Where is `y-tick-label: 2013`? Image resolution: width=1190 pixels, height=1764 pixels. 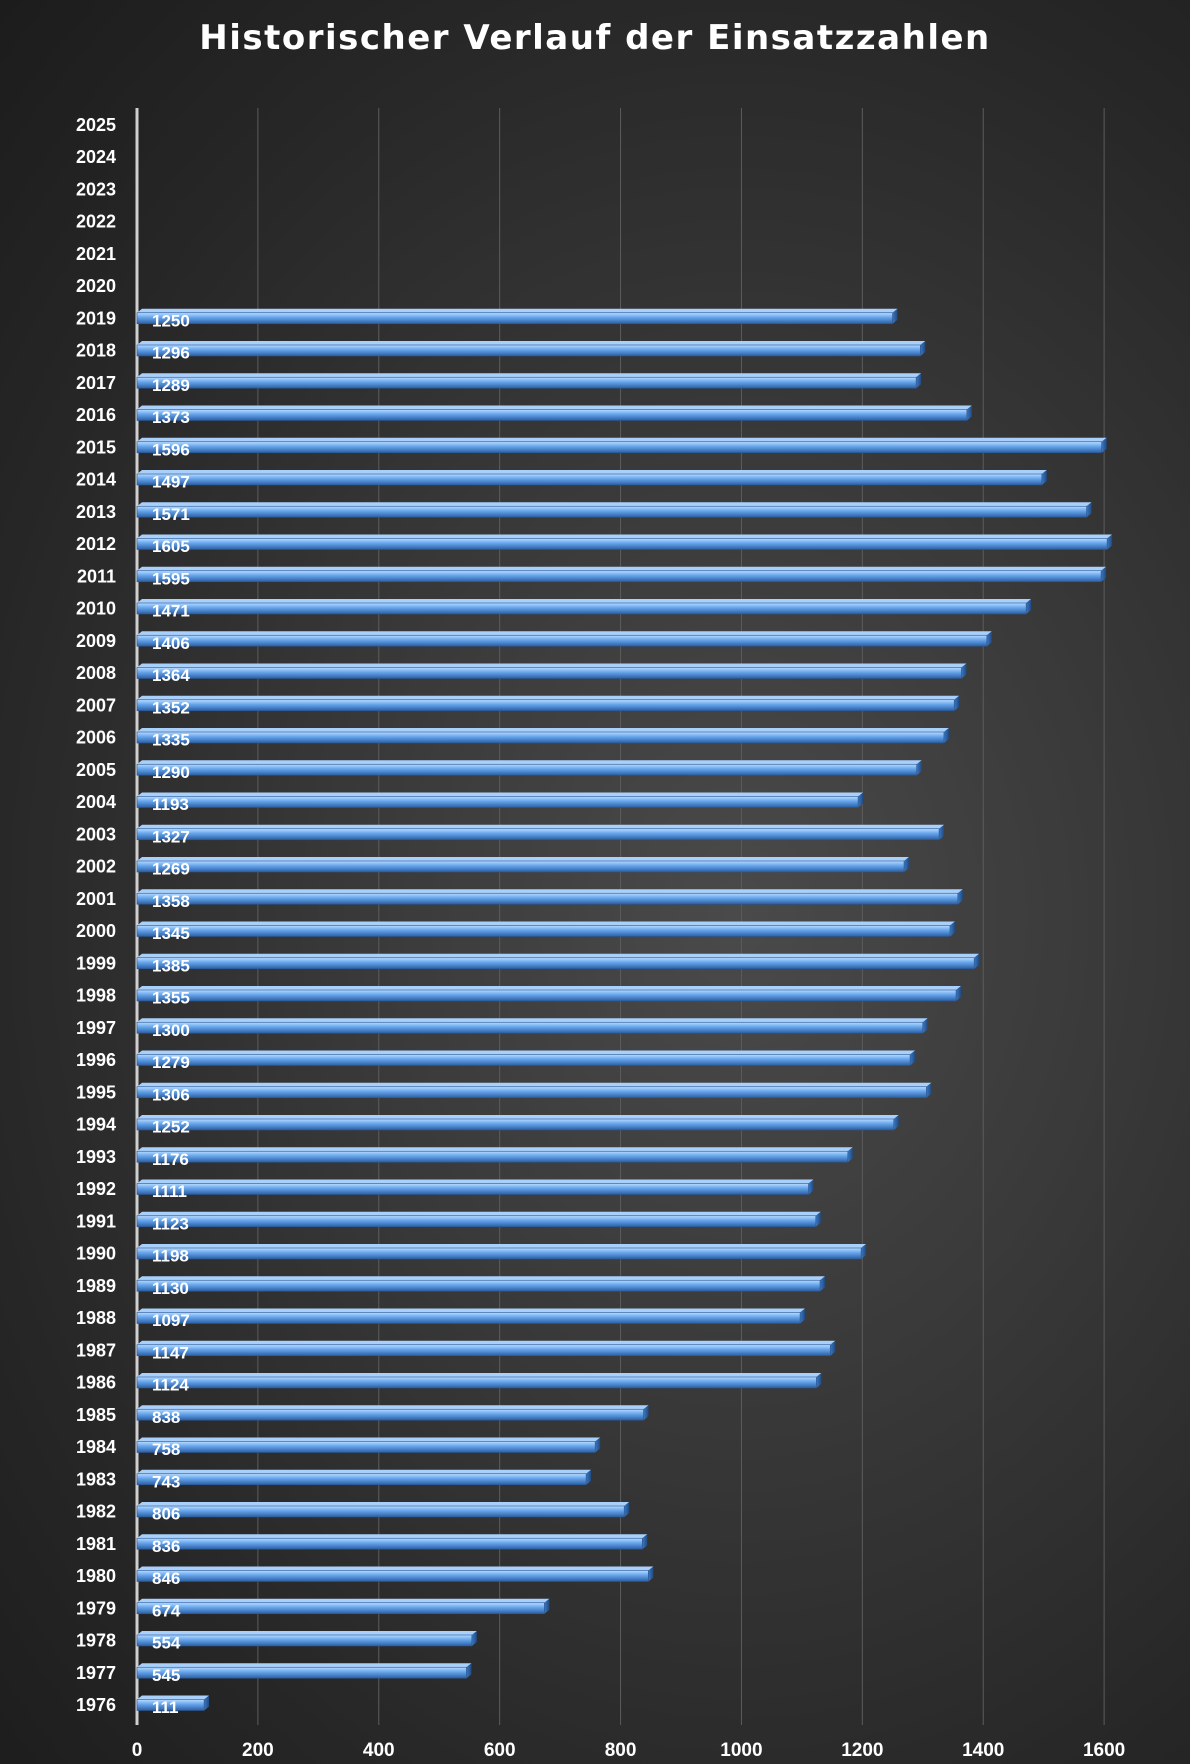 y-tick-label: 2013 is located at coordinates (96, 512).